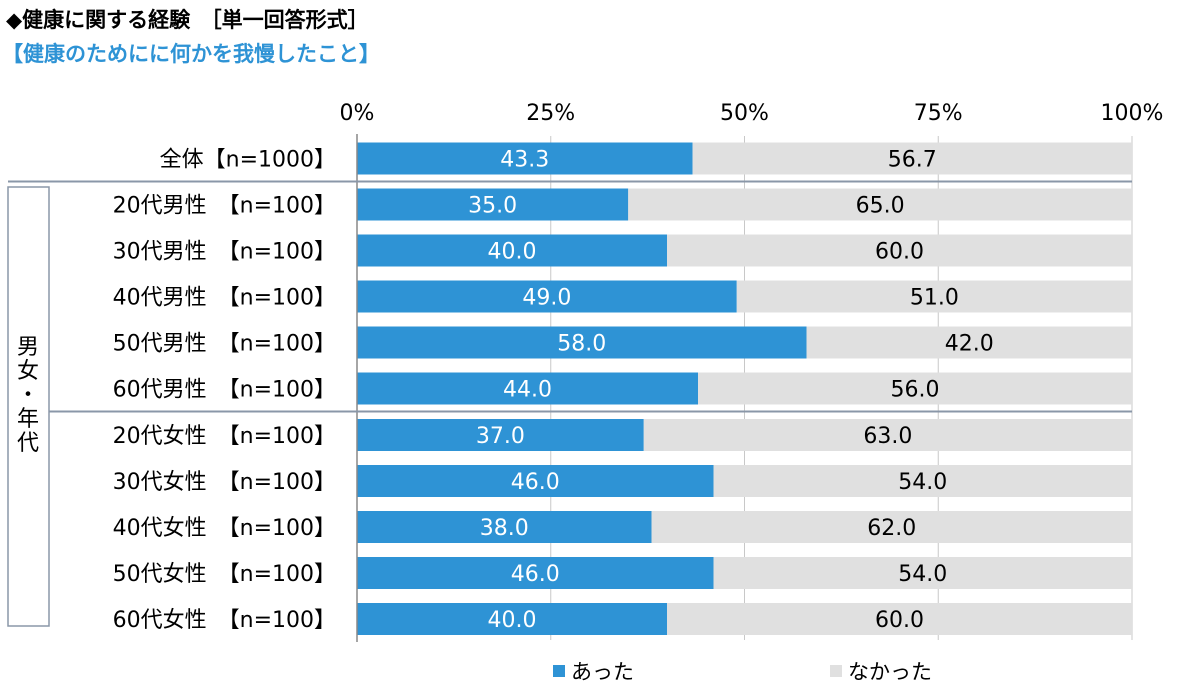 Image resolution: width=1200 pixels, height=693 pixels. Describe the element at coordinates (28, 347) in the screenshot. I see `group-label-char-0: 男` at that location.